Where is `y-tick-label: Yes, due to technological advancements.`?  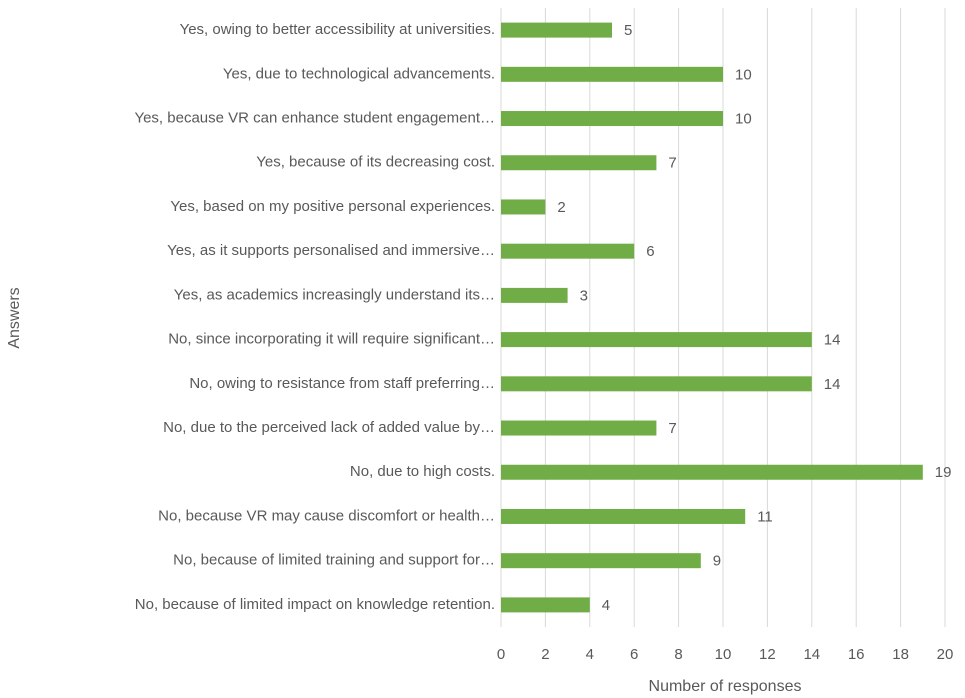
y-tick-label: Yes, due to technological advancements. is located at coordinates (359, 73).